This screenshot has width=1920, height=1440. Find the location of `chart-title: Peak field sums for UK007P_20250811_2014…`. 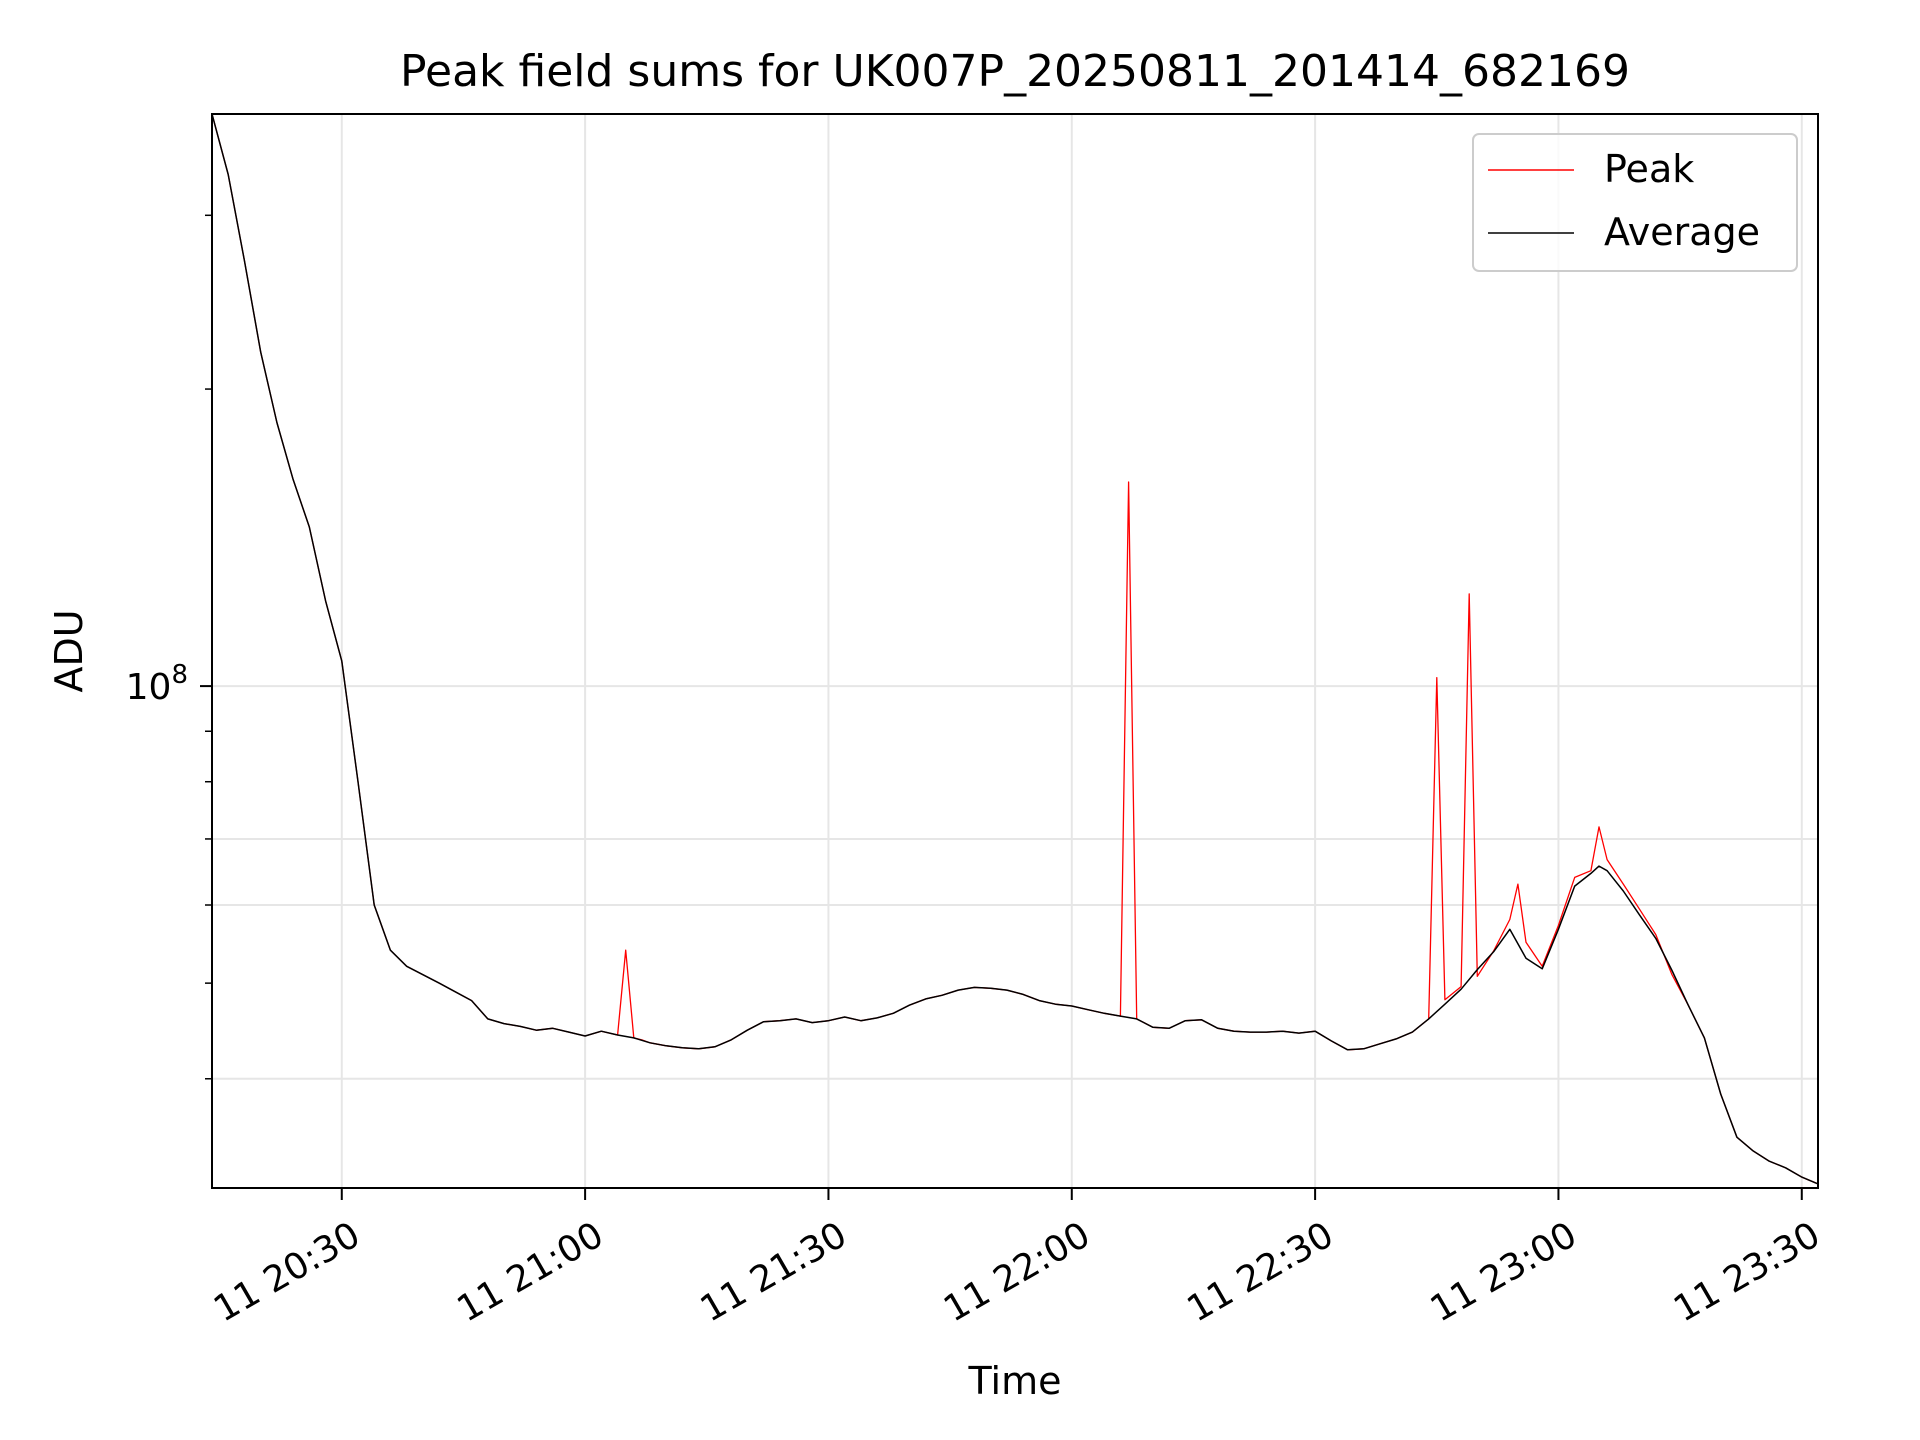

chart-title: Peak field sums for UK007P_20250811_2014… is located at coordinates (1015, 71).